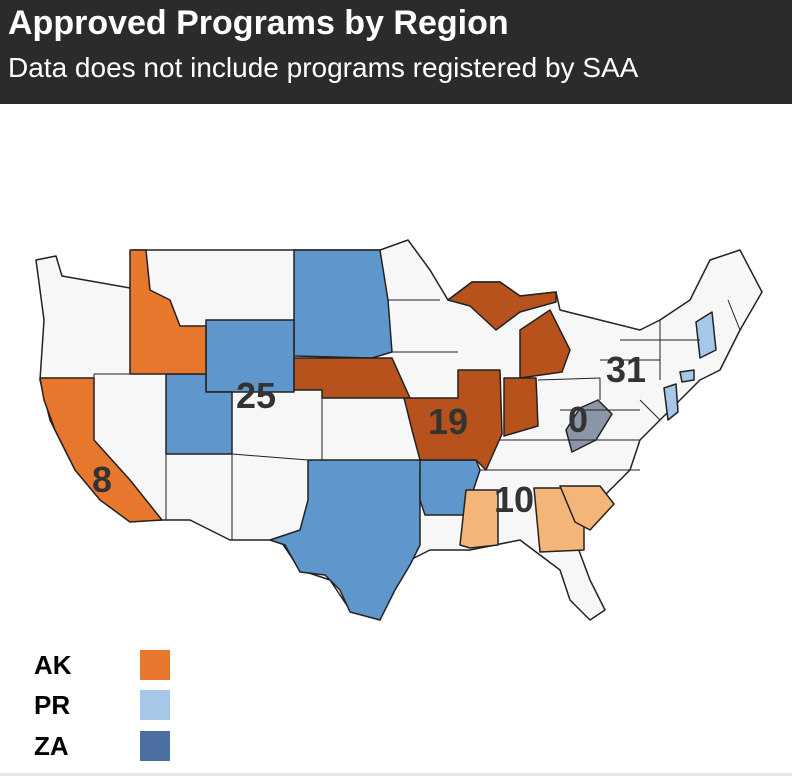 This screenshot has width=792, height=776. I want to click on region-indiana, so click(521, 407).